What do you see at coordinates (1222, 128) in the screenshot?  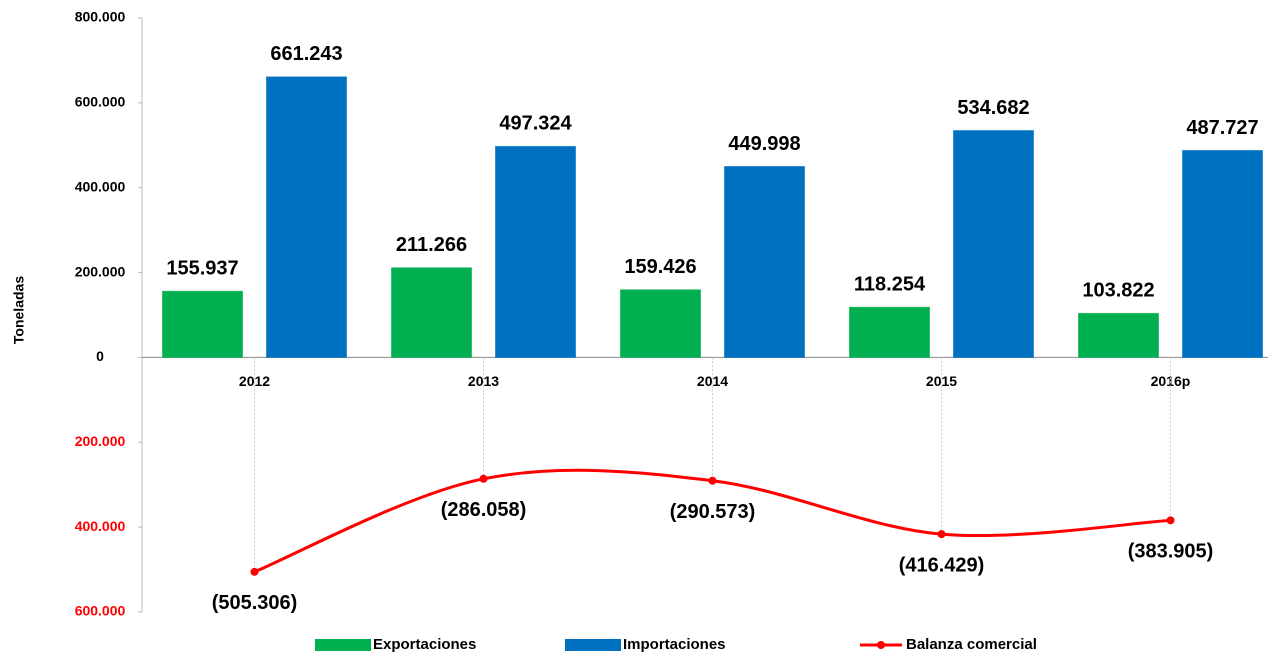 I see `data-label: 487.727` at bounding box center [1222, 128].